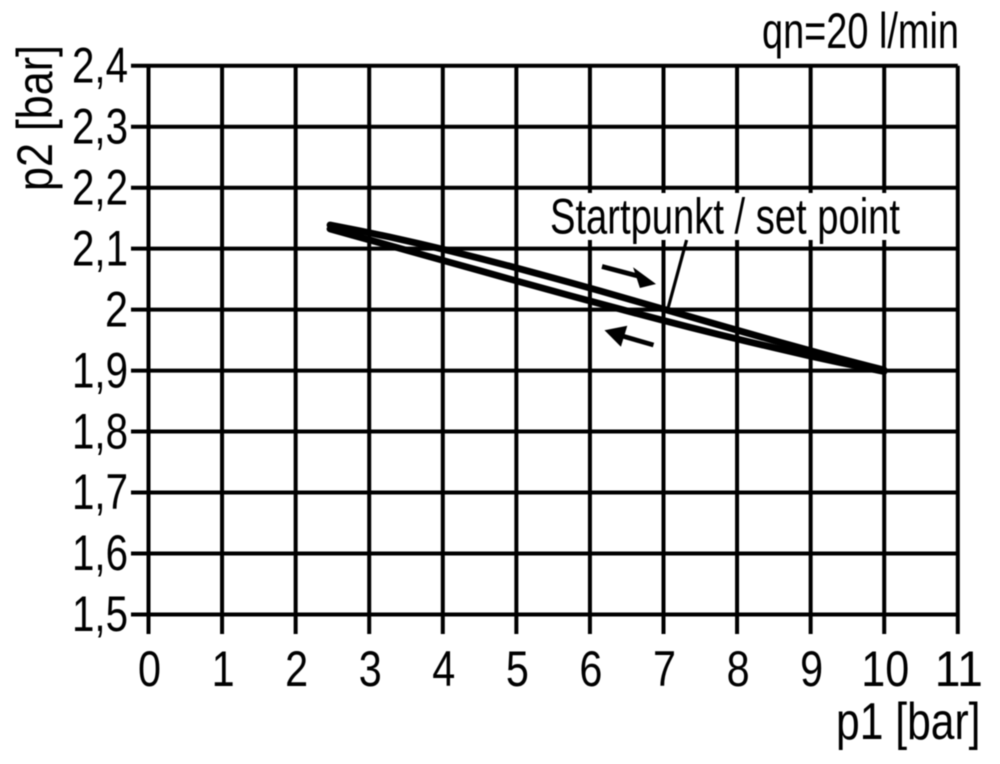 This screenshot has height=764, width=1000. I want to click on svg-text: 3, so click(370, 669).